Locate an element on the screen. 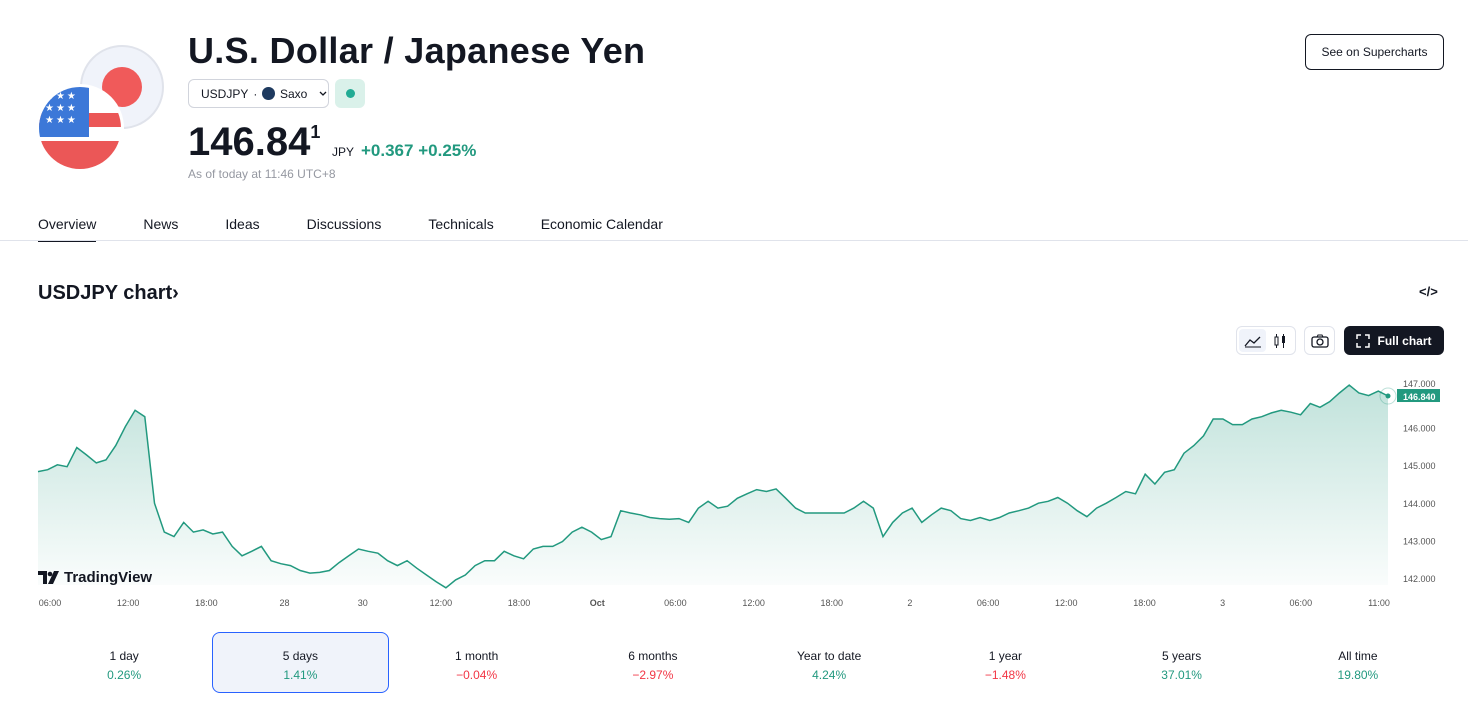  period-1-month: 1 month −0.04% is located at coordinates (477, 662).